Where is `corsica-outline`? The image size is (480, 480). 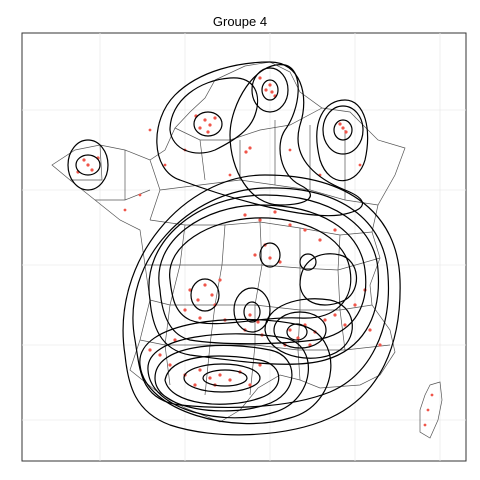 corsica-outline is located at coordinates (431, 410).